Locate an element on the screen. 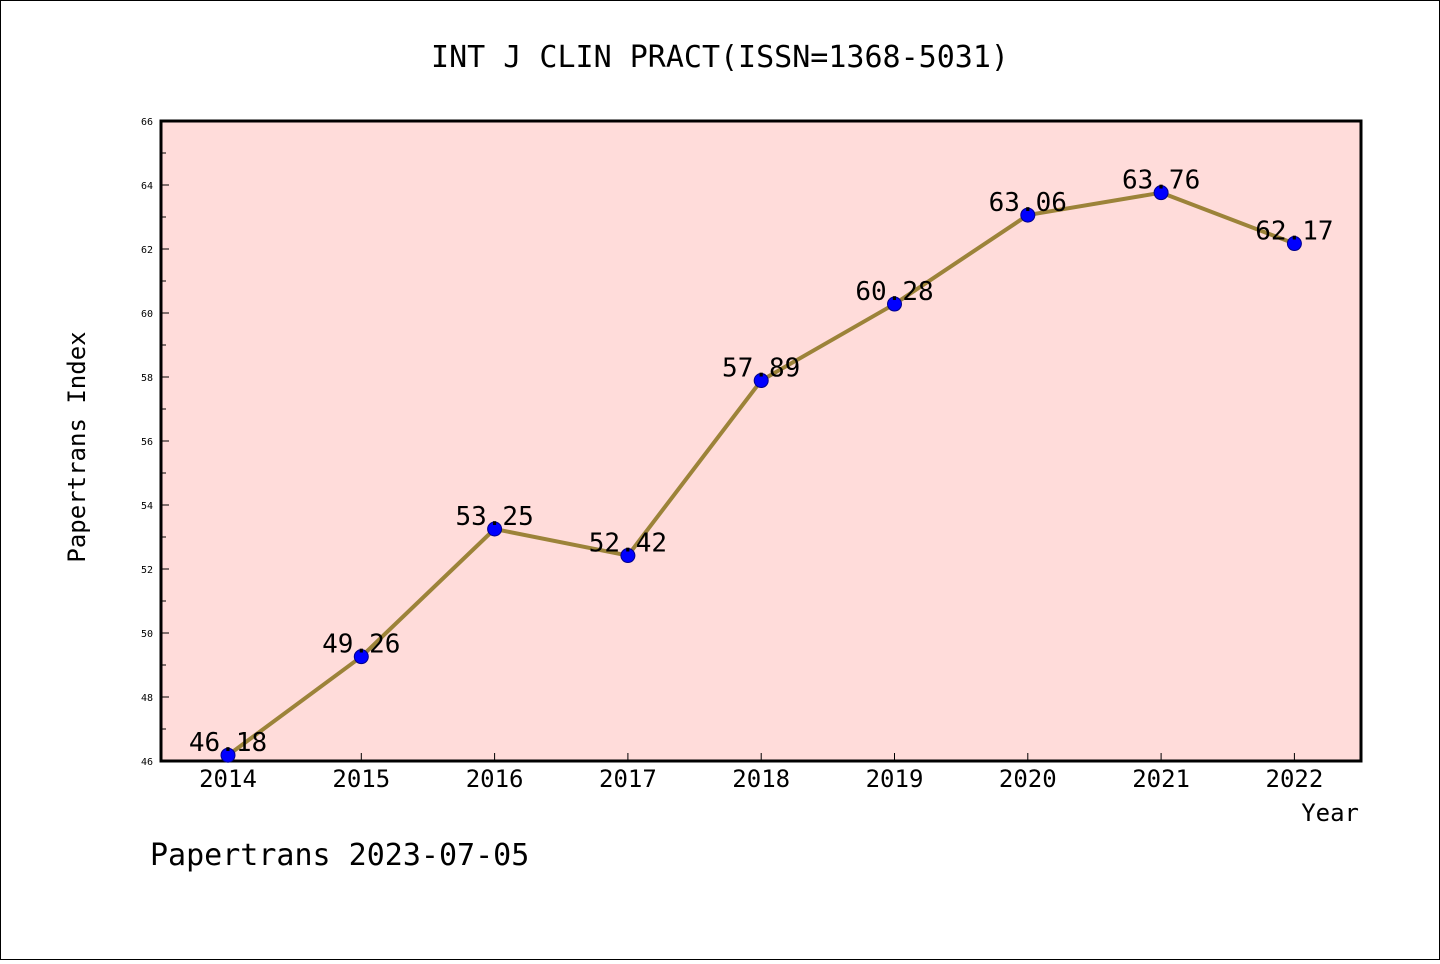  y-axis: 46 48 50 52 54 56 58 60 62 64 66 is located at coordinates (155, 442).